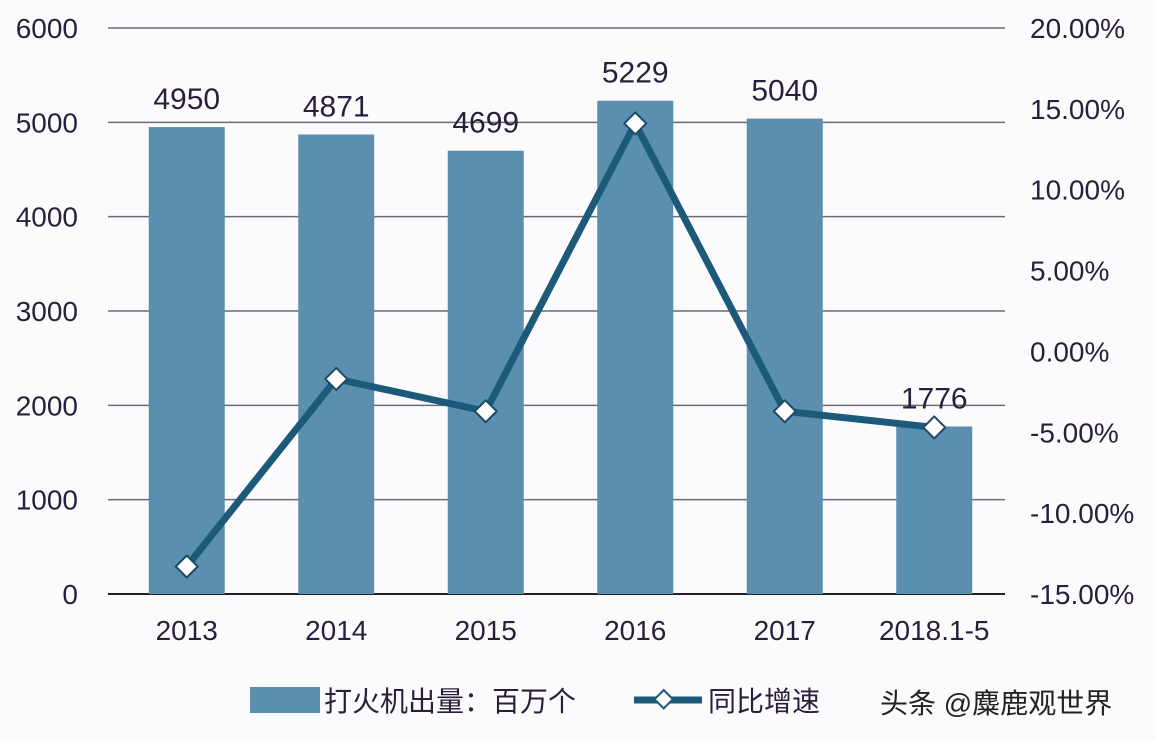 This screenshot has height=741, width=1156. Describe the element at coordinates (1082, 594) in the screenshot. I see `right-axis-tick: -15.00%` at that location.